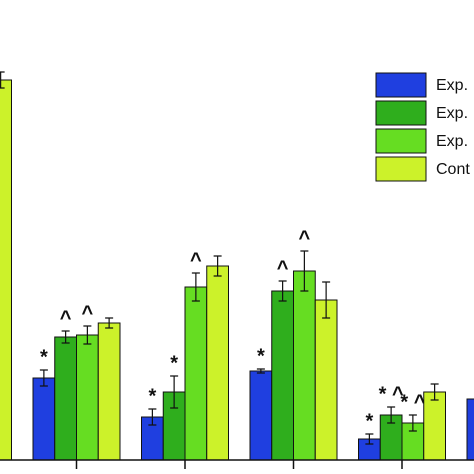 The image size is (474, 474). What do you see at coordinates (453, 169) in the screenshot?
I see `legend-label: Cont` at bounding box center [453, 169].